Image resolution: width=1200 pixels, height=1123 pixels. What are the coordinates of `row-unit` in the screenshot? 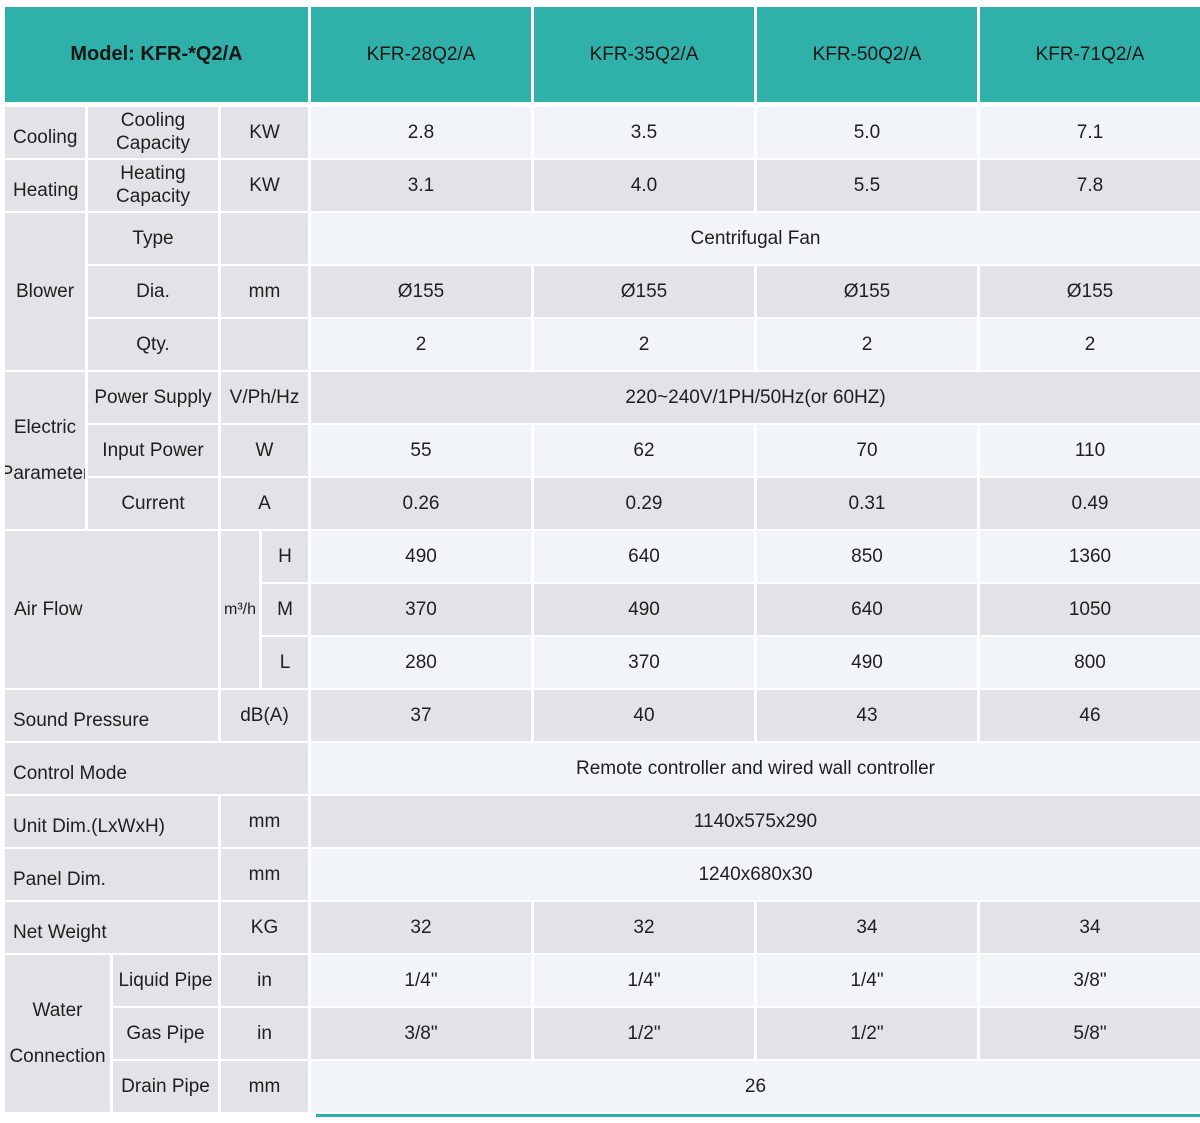 It's located at (264, 238).